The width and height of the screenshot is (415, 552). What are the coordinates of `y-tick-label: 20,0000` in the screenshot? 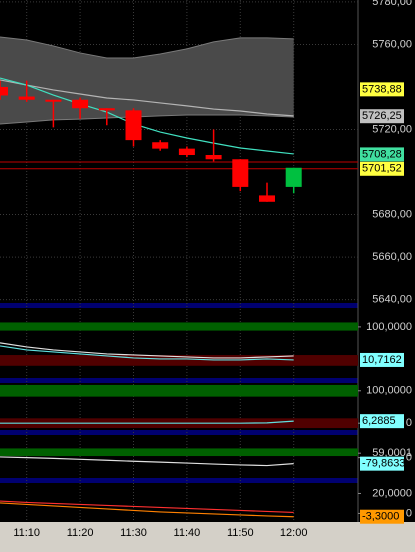 It's located at (392, 493).